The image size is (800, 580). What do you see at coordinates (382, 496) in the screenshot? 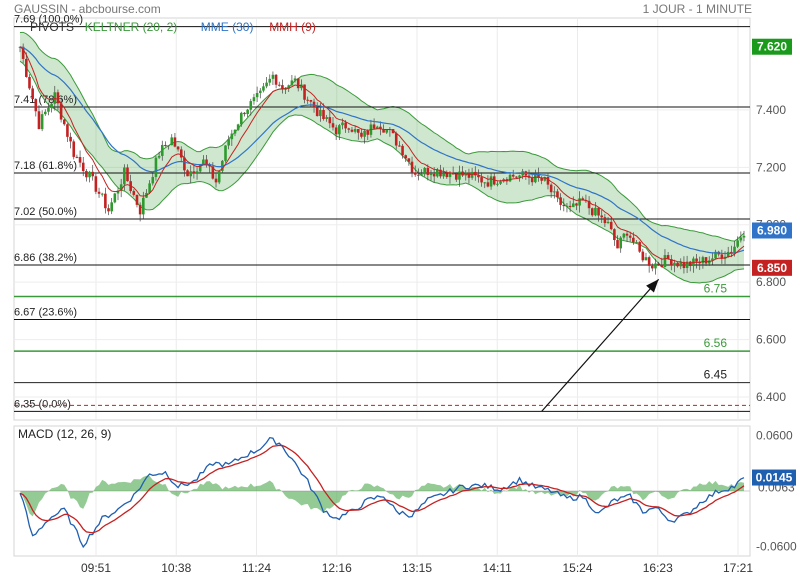
I see `macd-histogram` at bounding box center [382, 496].